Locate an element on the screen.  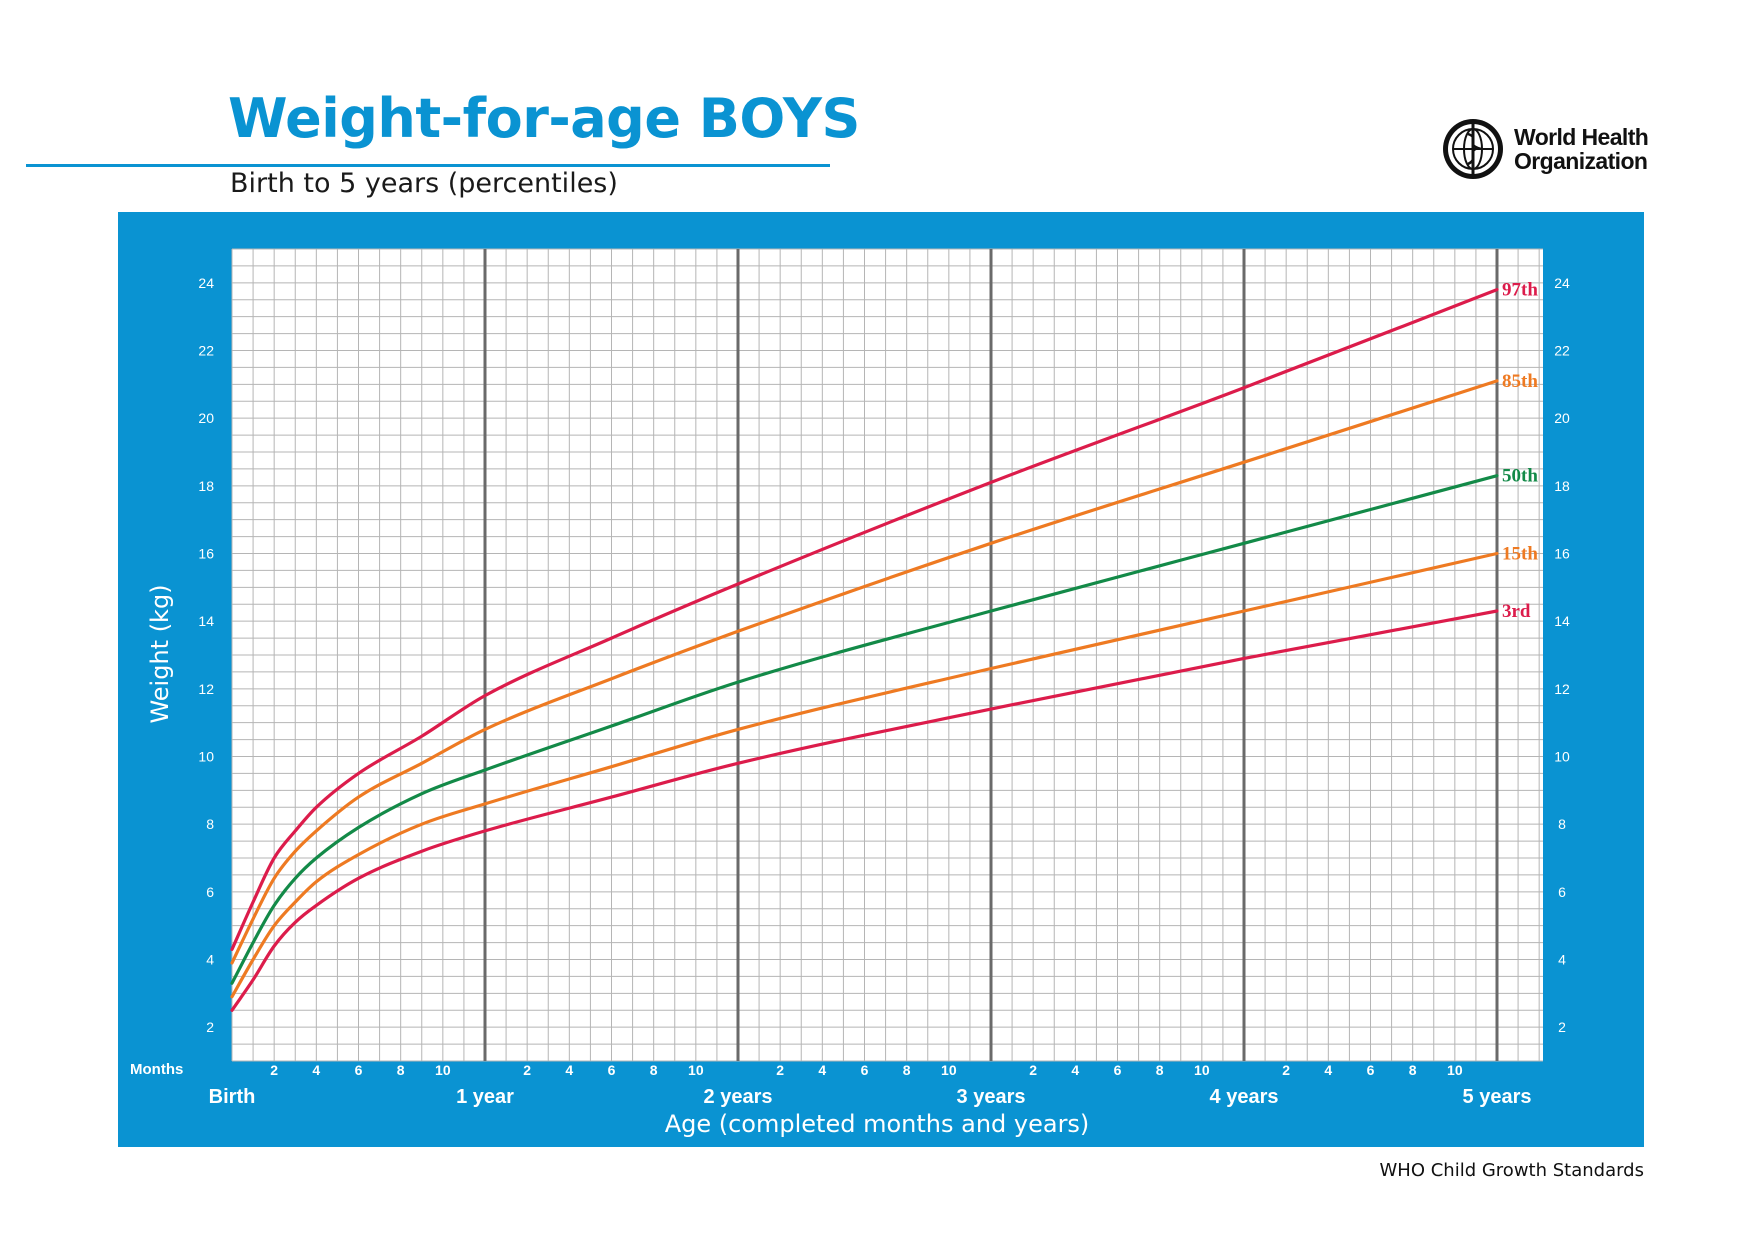
y-tick-label-left: 22 is located at coordinates (206, 351).